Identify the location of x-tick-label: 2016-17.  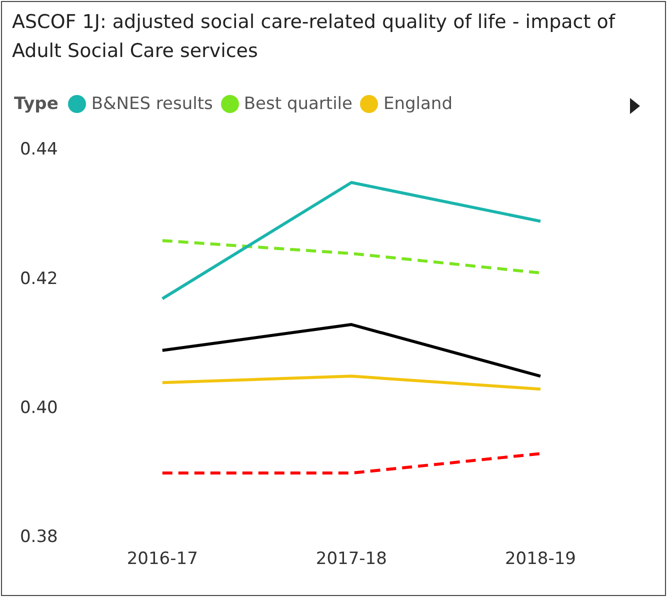
(162, 559).